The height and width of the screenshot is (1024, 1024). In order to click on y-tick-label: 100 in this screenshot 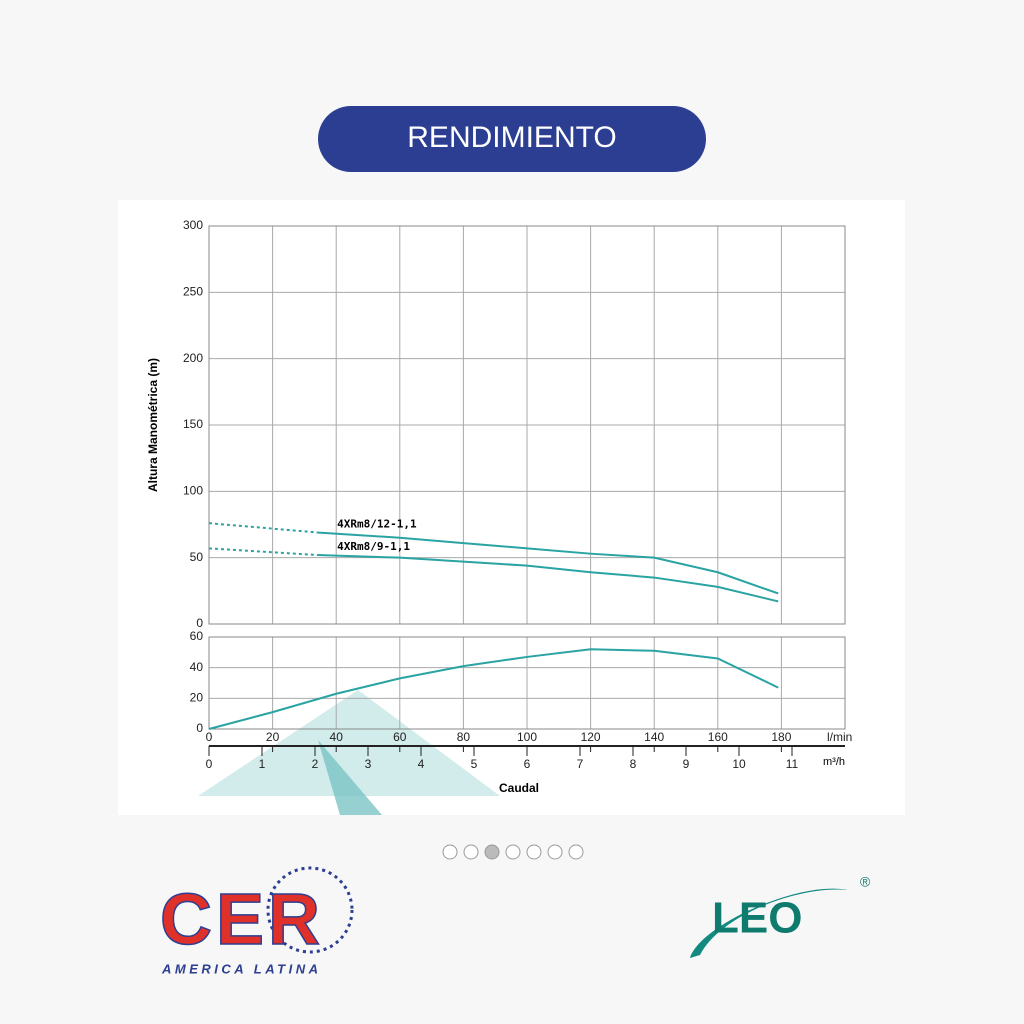, I will do `click(193, 491)`.